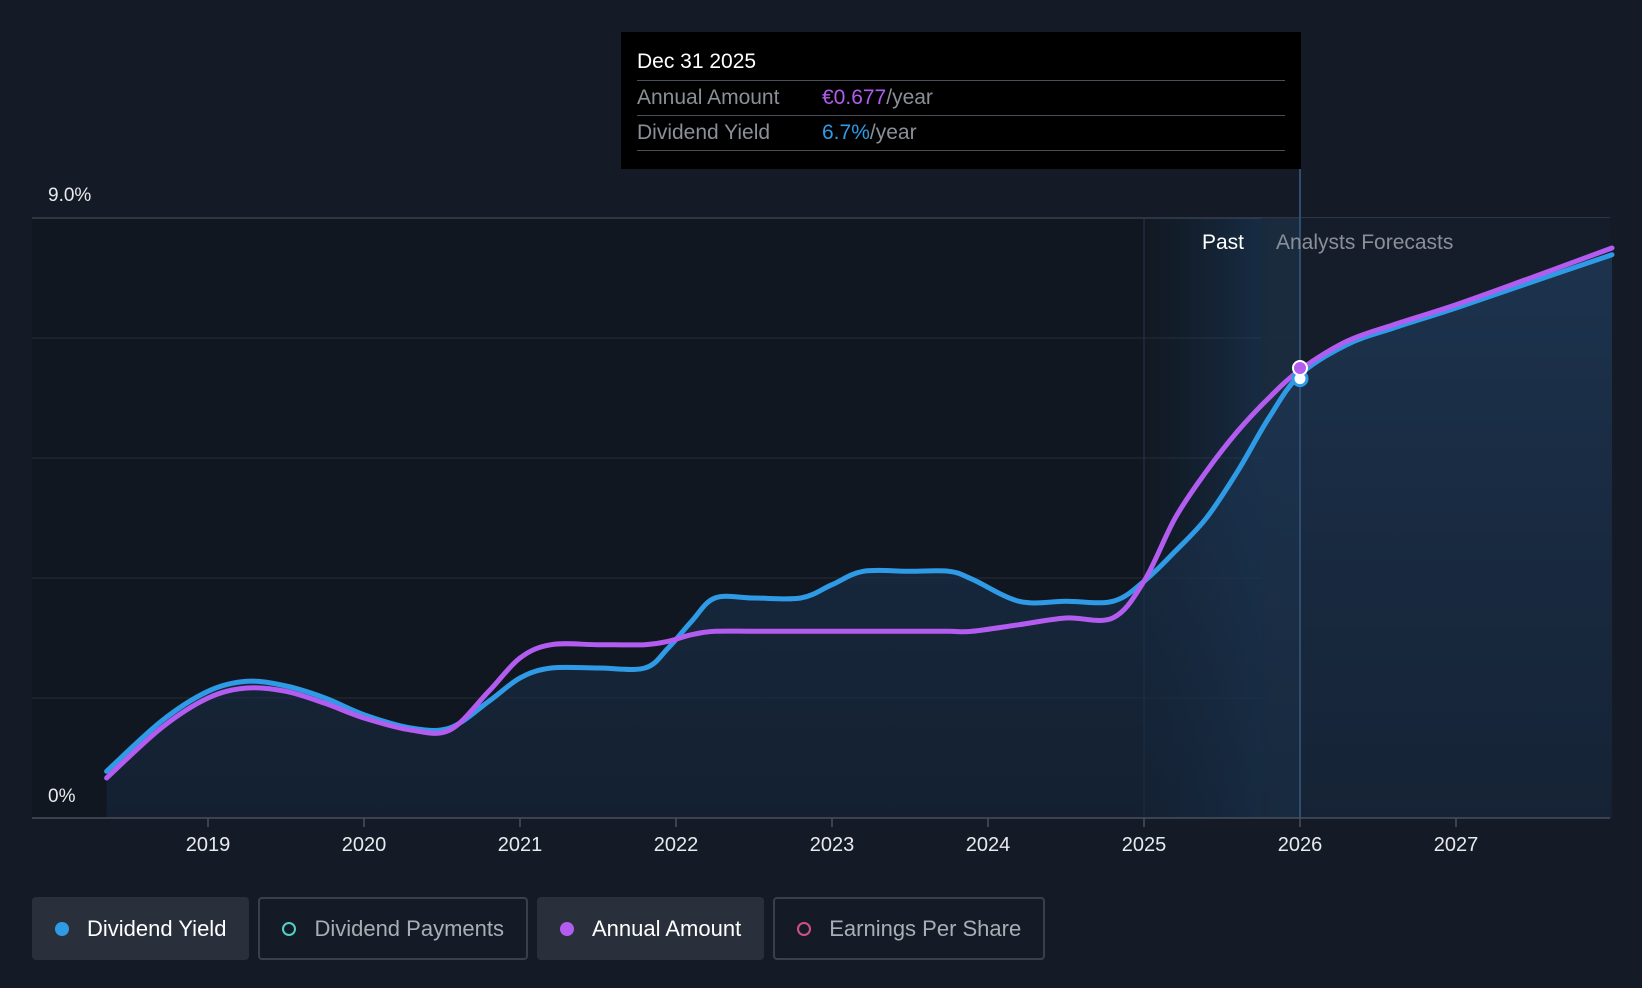 The height and width of the screenshot is (988, 1642). I want to click on x-tick-label: 2020, so click(364, 845).